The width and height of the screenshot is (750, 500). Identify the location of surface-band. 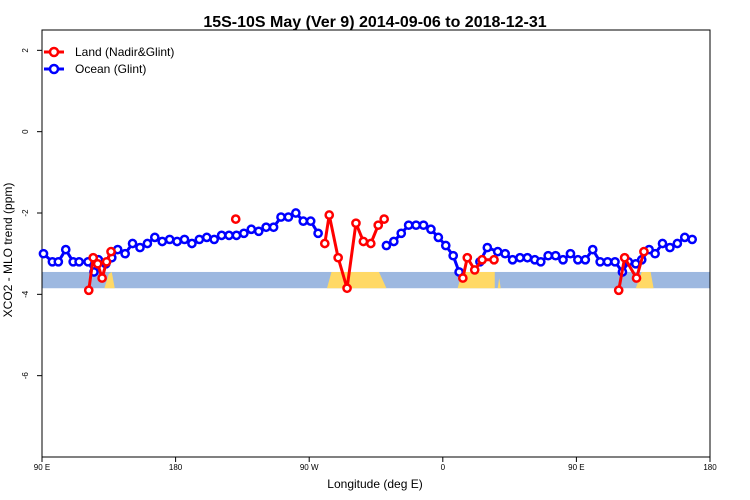
(376, 280).